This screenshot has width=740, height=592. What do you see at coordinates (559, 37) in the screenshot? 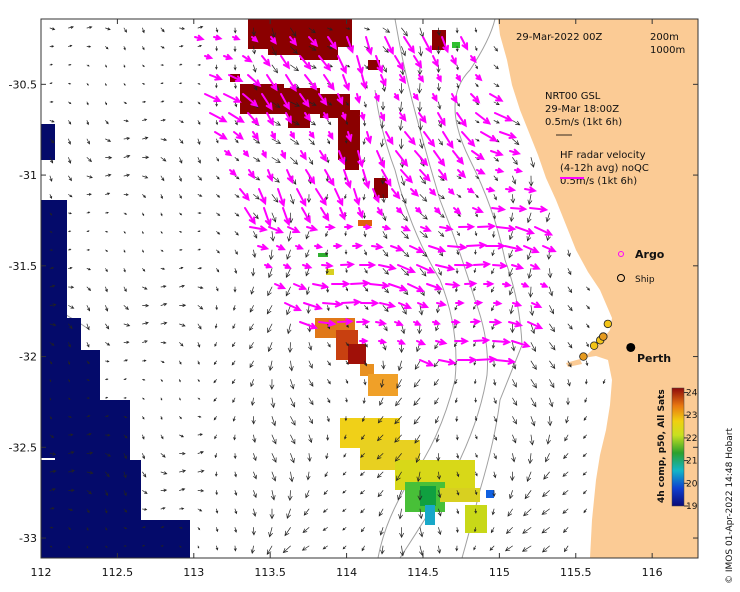
I see `map-date-title: 29-Mar-2022 00Z` at bounding box center [559, 37].